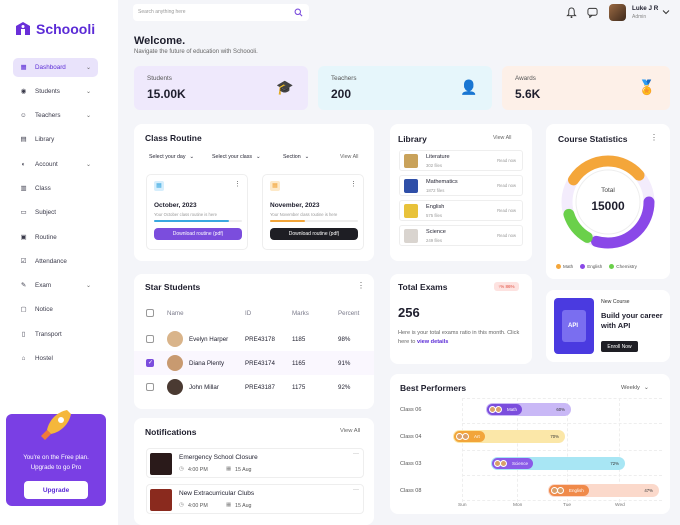  What do you see at coordinates (635, 388) in the screenshot?
I see `weekly-filter: Weekly ⌄` at bounding box center [635, 388].